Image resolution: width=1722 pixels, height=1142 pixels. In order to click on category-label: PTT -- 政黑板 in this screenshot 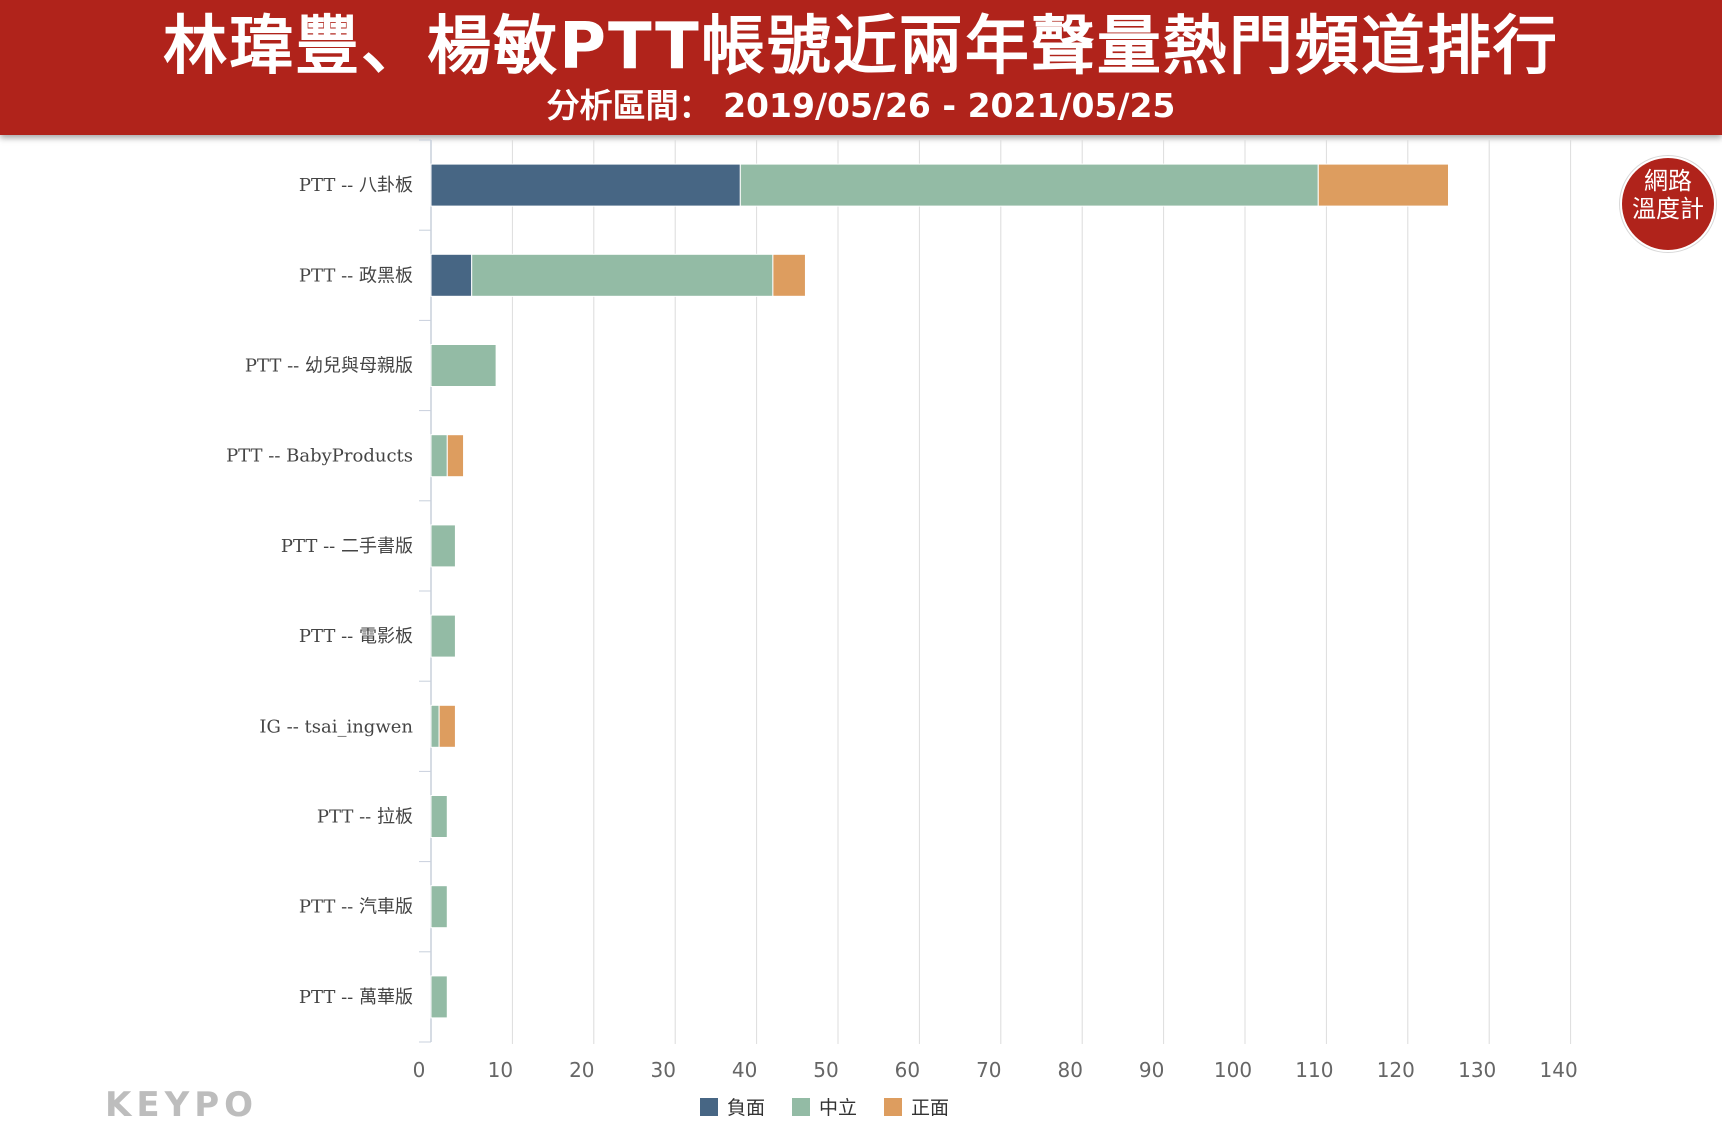, I will do `click(356, 275)`.